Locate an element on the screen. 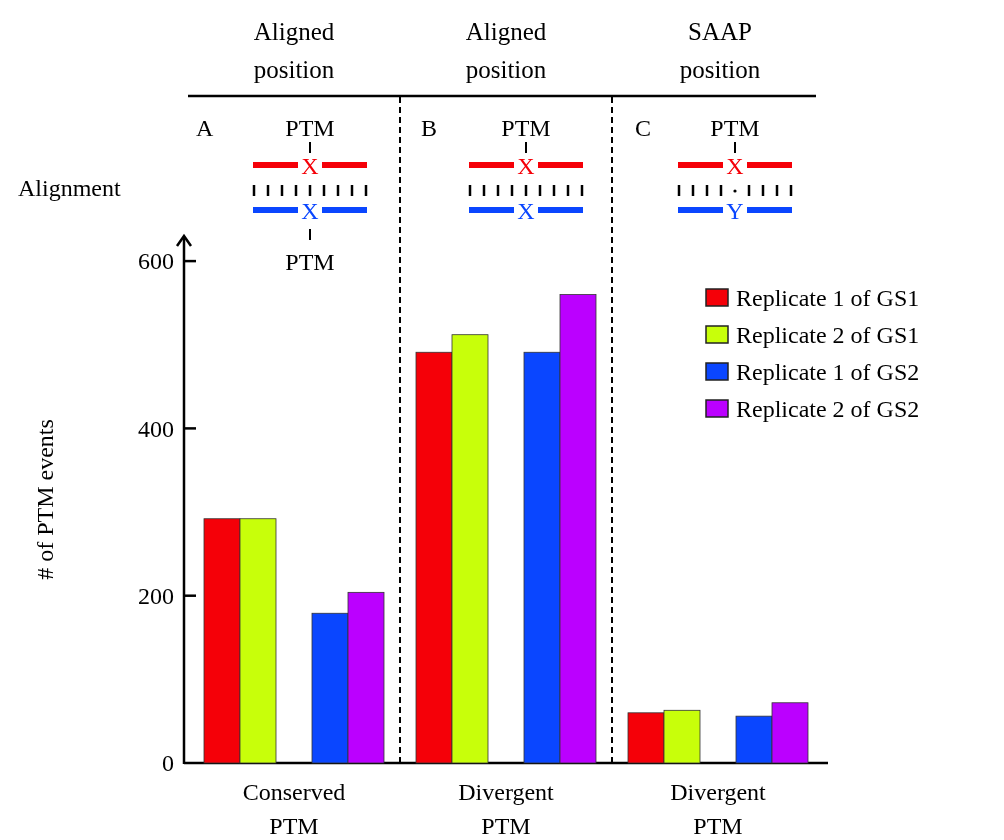  legend-label: Replicate 2 of GS2 is located at coordinates (828, 409).